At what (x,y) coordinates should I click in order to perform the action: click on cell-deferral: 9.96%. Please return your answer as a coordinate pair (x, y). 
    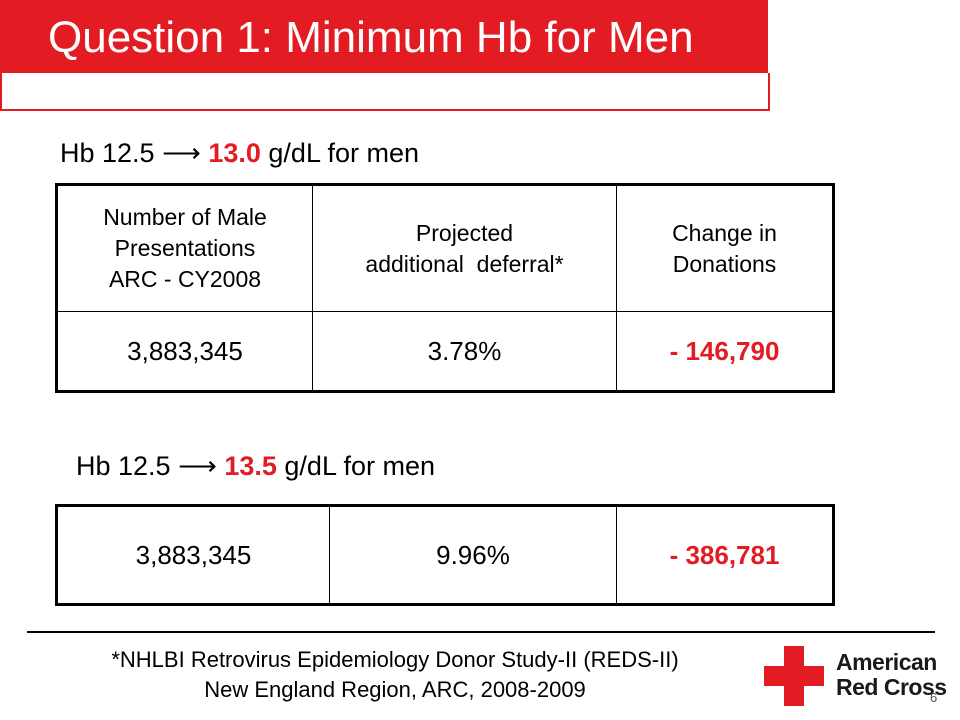
    Looking at the image, I should click on (473, 555).